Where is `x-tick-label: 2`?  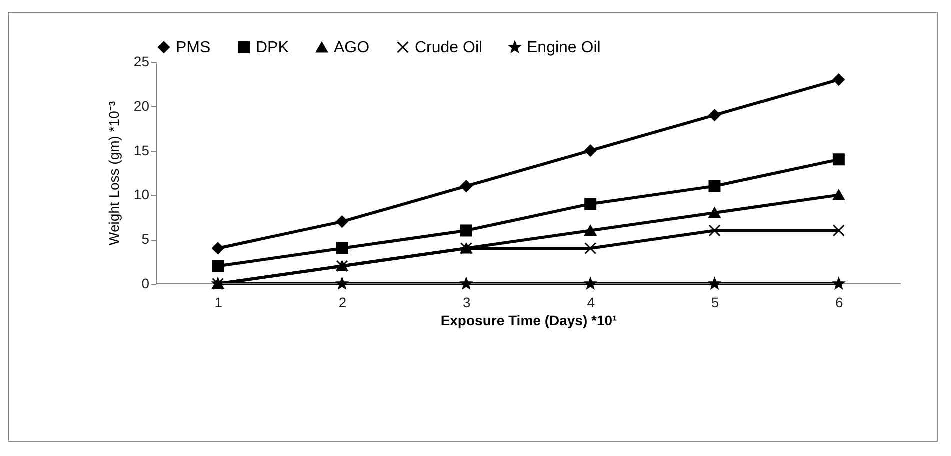
x-tick-label: 2 is located at coordinates (342, 302).